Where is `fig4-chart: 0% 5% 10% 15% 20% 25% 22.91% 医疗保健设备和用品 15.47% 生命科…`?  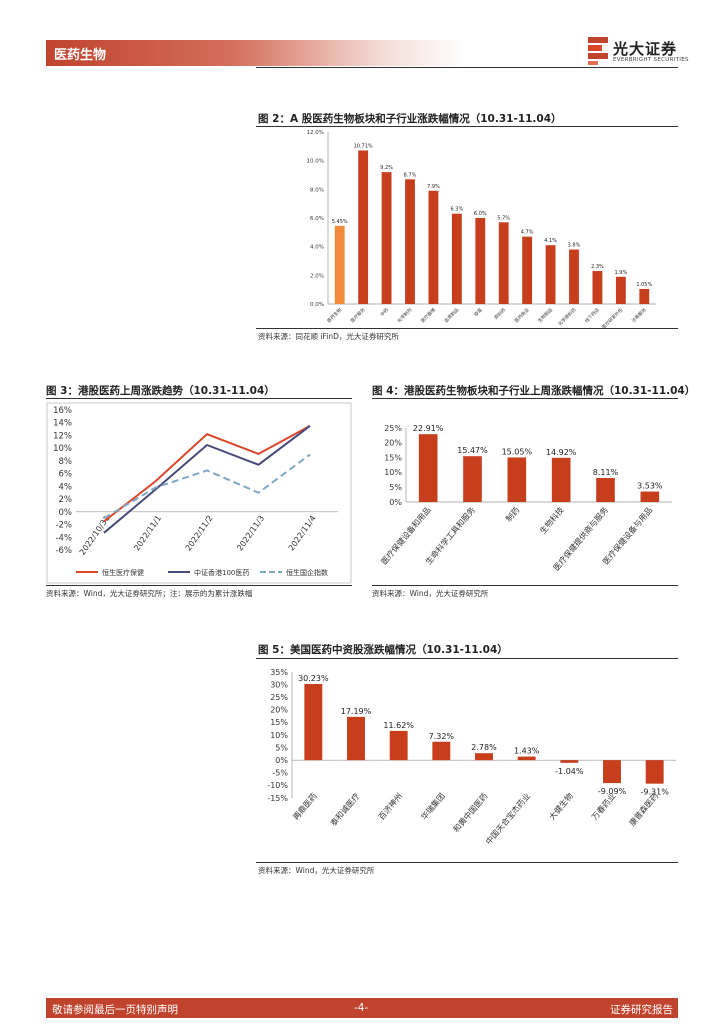 fig4-chart: 0% 5% 10% 15% 20% 25% 22.91% 医疗保健设备和用品 15.47% 生命科… is located at coordinates (525, 498).